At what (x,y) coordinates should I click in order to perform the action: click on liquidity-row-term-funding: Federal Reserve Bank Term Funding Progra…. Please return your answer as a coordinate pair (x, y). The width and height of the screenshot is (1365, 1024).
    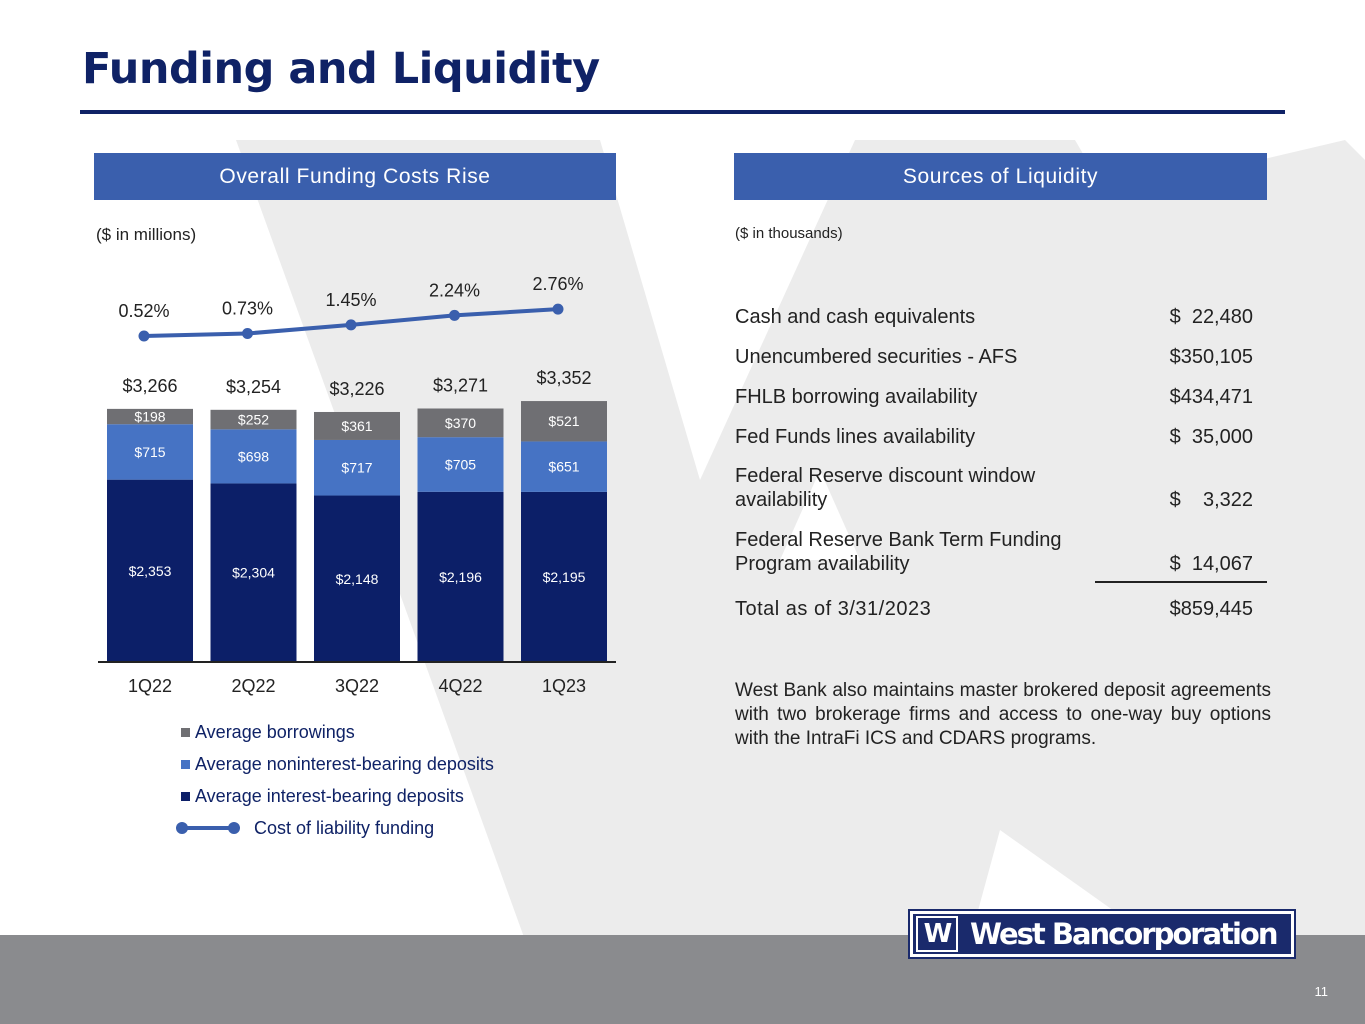
    Looking at the image, I should click on (1002, 552).